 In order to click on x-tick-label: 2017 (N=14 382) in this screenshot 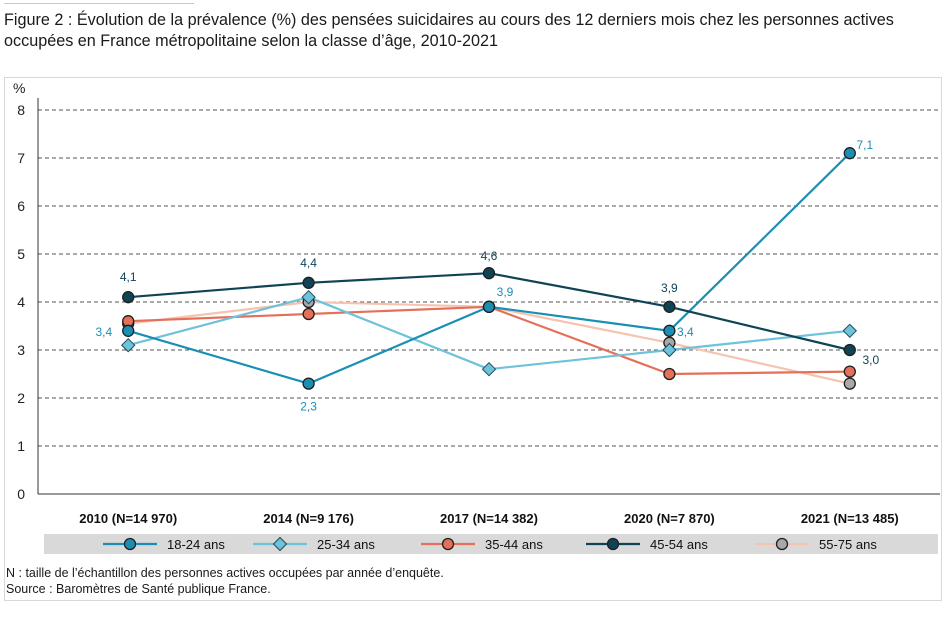, I will do `click(489, 518)`.